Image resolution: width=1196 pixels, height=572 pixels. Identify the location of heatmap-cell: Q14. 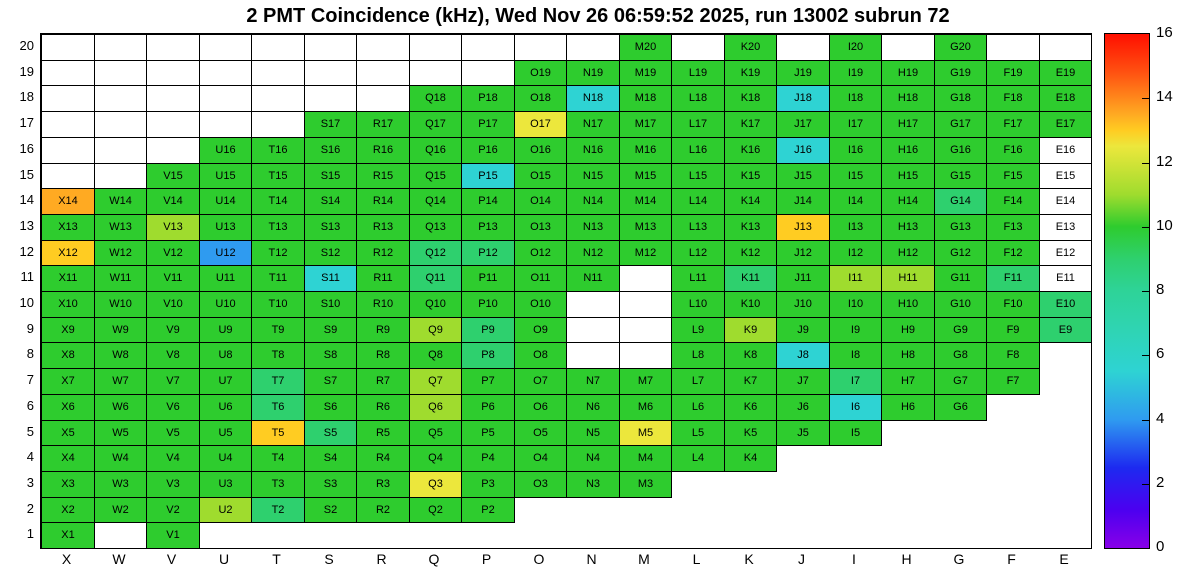
(435, 201).